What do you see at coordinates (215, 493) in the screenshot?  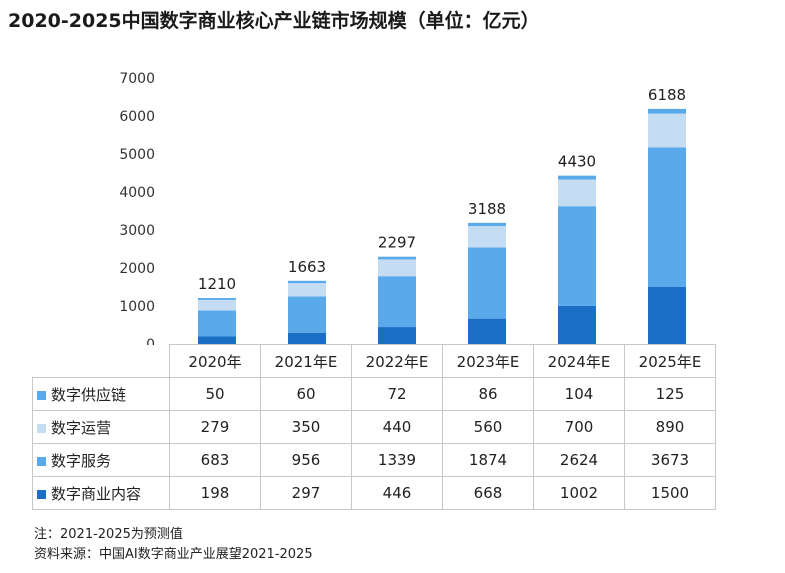 I see `table-cell: 198` at bounding box center [215, 493].